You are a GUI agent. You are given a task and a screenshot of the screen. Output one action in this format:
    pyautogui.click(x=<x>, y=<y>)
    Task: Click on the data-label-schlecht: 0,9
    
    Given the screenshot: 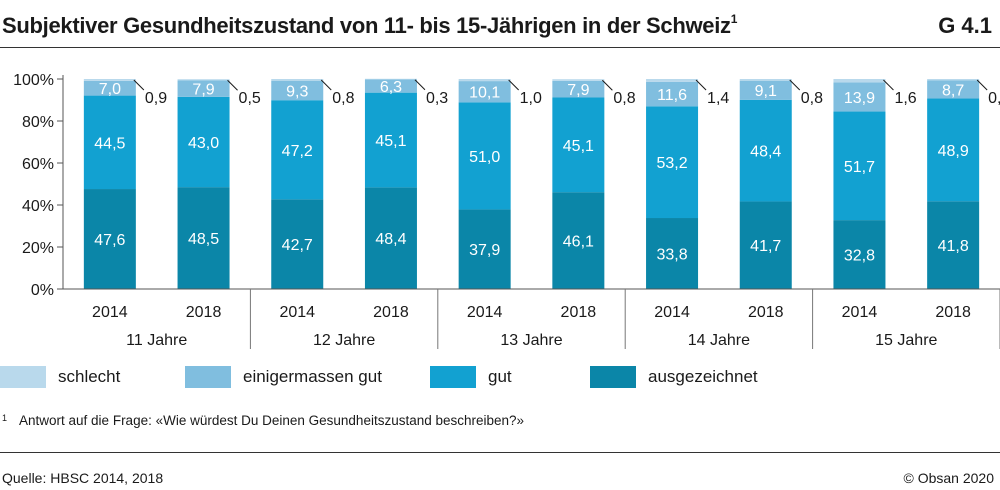 What is the action you would take?
    pyautogui.click(x=156, y=98)
    